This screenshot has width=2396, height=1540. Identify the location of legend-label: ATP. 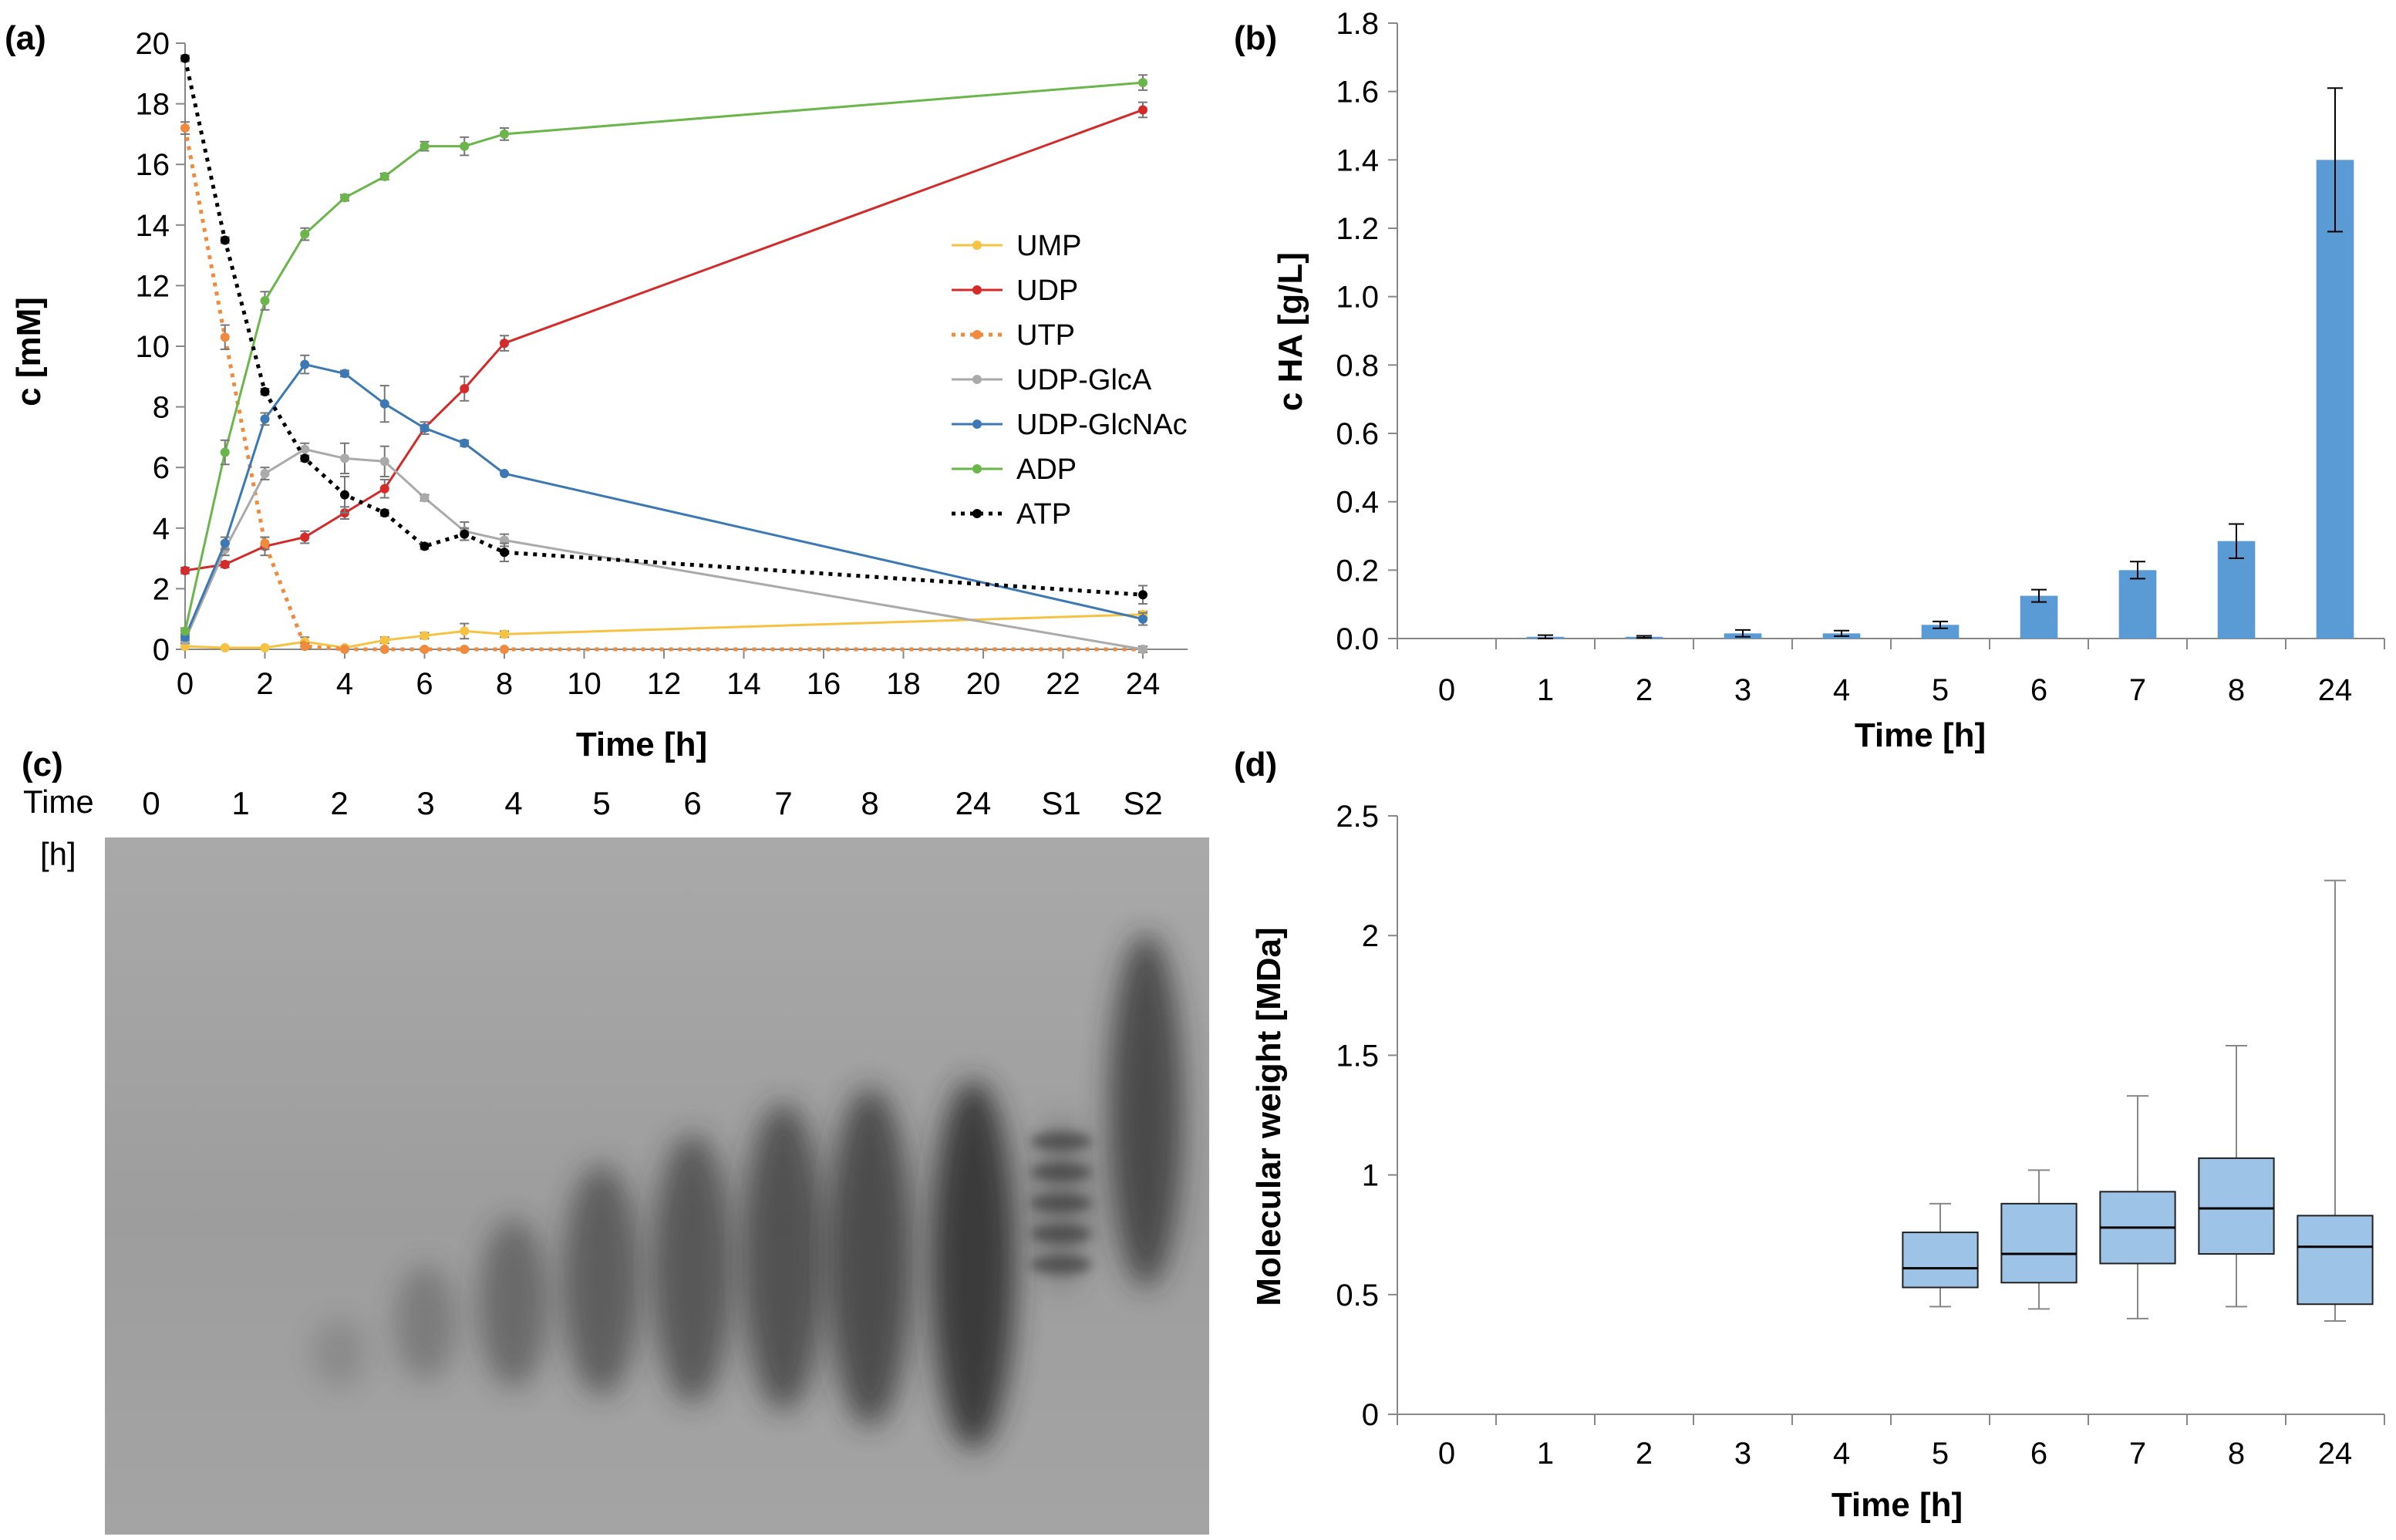
(1043, 515).